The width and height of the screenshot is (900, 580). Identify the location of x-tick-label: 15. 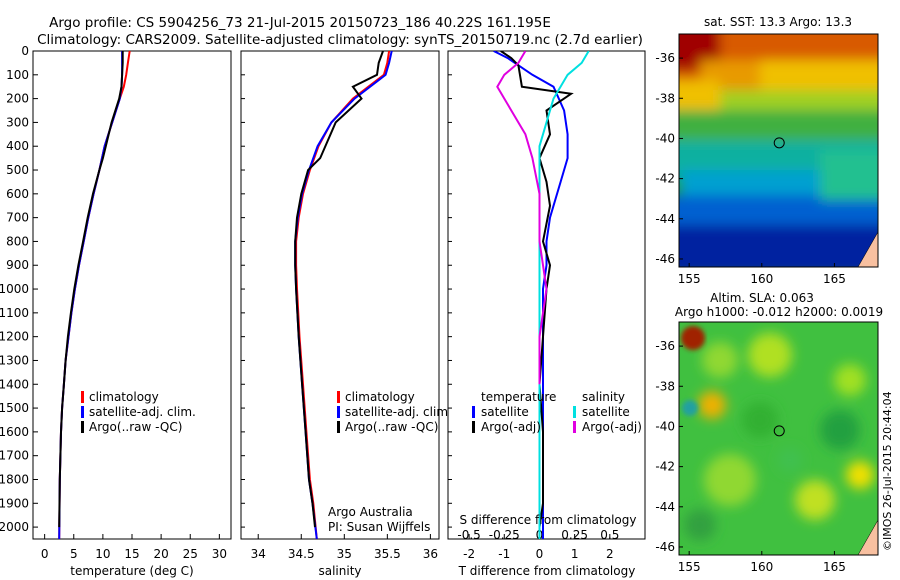
(131, 554).